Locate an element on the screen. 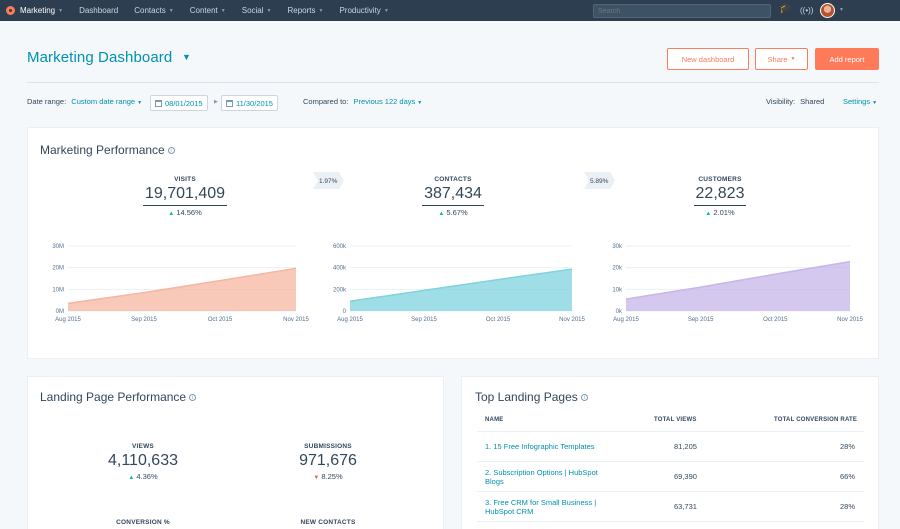 Image resolution: width=900 pixels, height=529 pixels. visits-metric: VISITS 19,701,409 ▲ 14.56% is located at coordinates (185, 196).